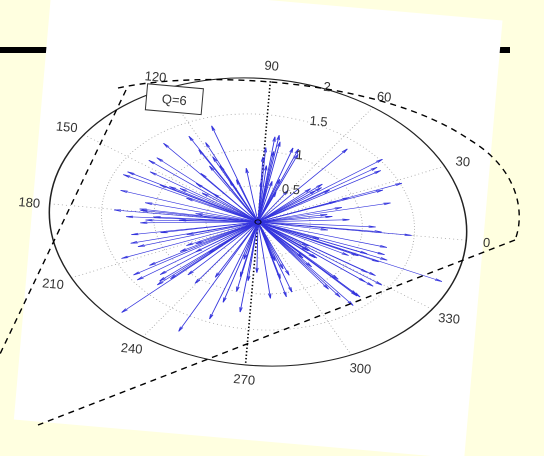 The height and width of the screenshot is (456, 544). Describe the element at coordinates (486, 243) in the screenshot. I see `angle-tick-label: 0` at that location.